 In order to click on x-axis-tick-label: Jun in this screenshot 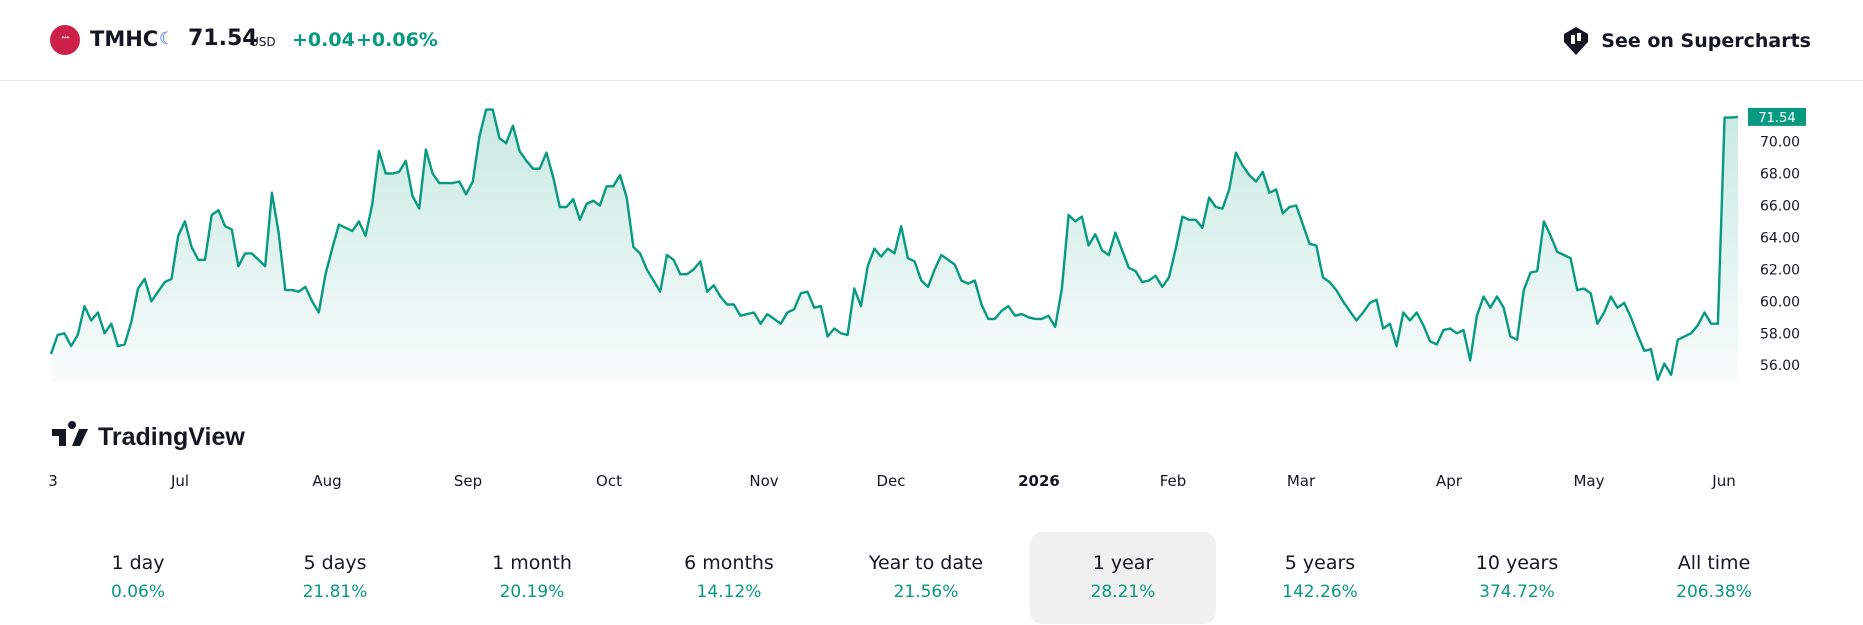, I will do `click(1723, 481)`.